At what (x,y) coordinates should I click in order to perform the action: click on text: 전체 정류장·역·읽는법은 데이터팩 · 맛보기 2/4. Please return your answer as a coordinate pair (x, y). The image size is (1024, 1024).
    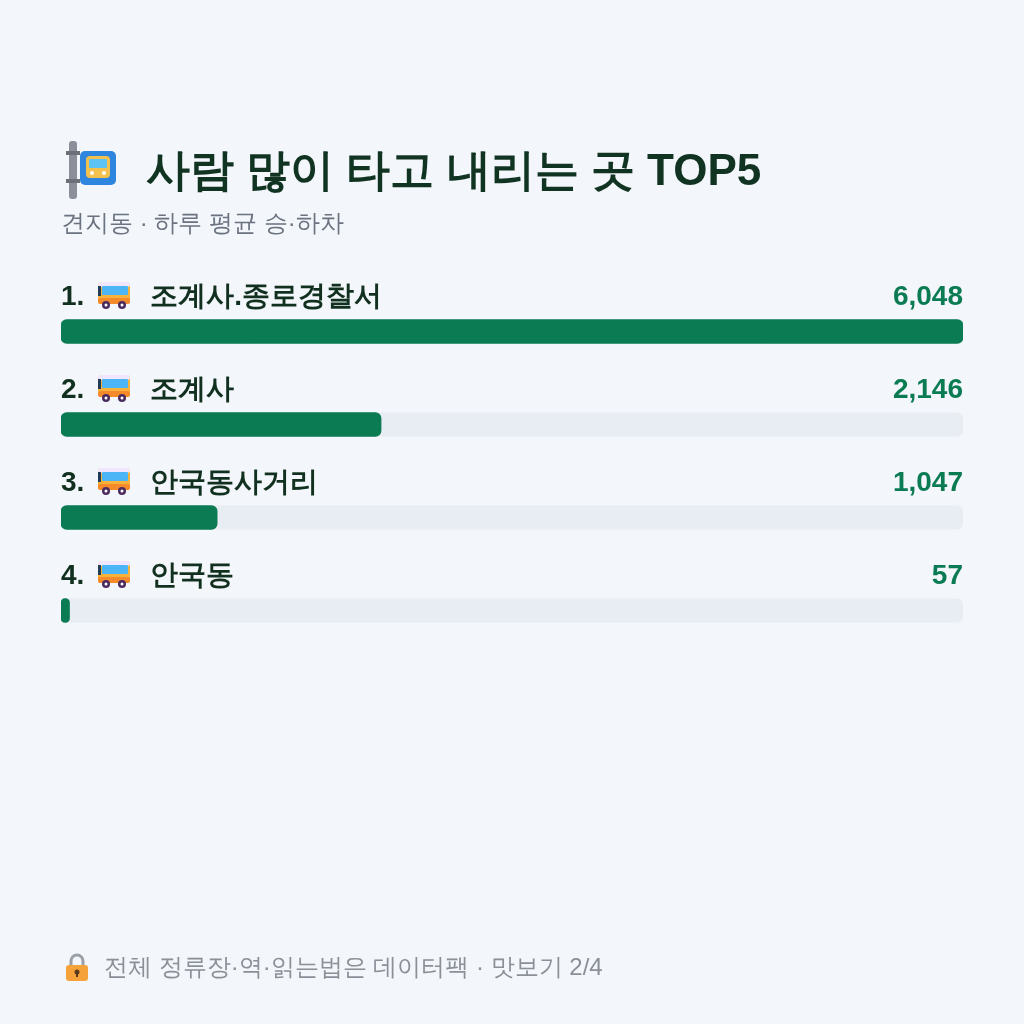
    Looking at the image, I should click on (353, 967).